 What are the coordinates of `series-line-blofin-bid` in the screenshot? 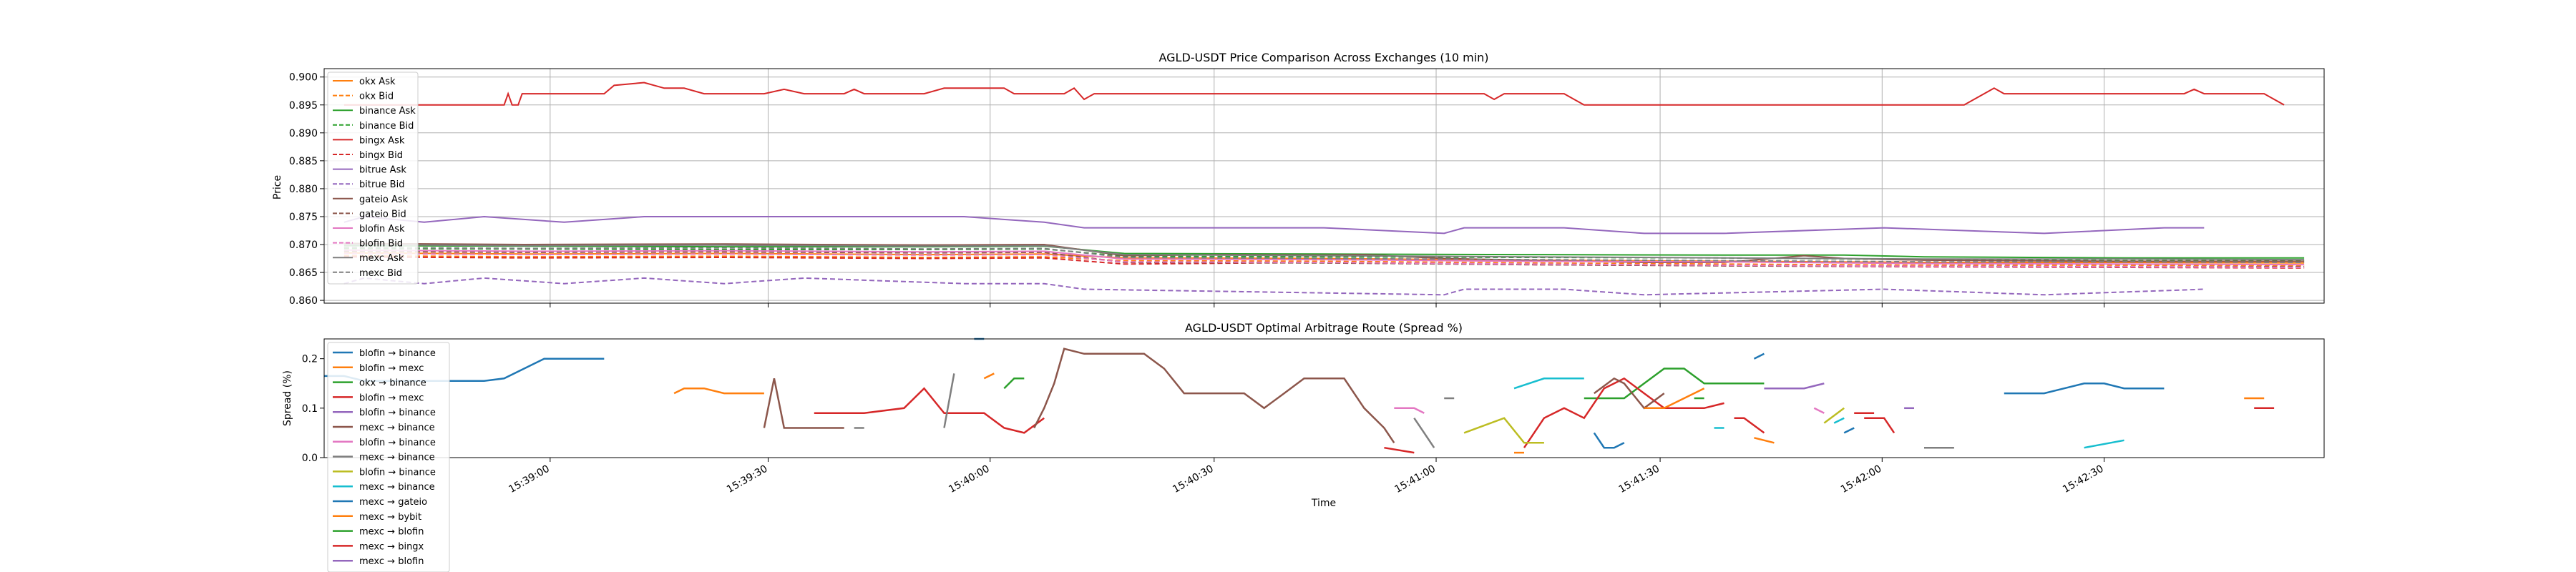 It's located at (1324, 260).